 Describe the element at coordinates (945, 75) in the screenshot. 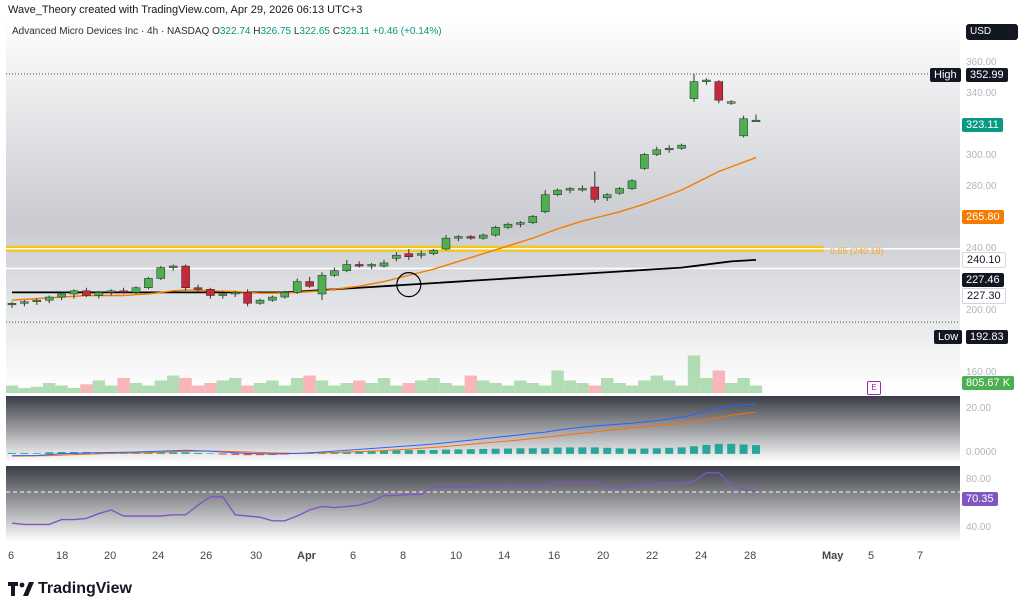

I see `high-label-tag: High` at that location.